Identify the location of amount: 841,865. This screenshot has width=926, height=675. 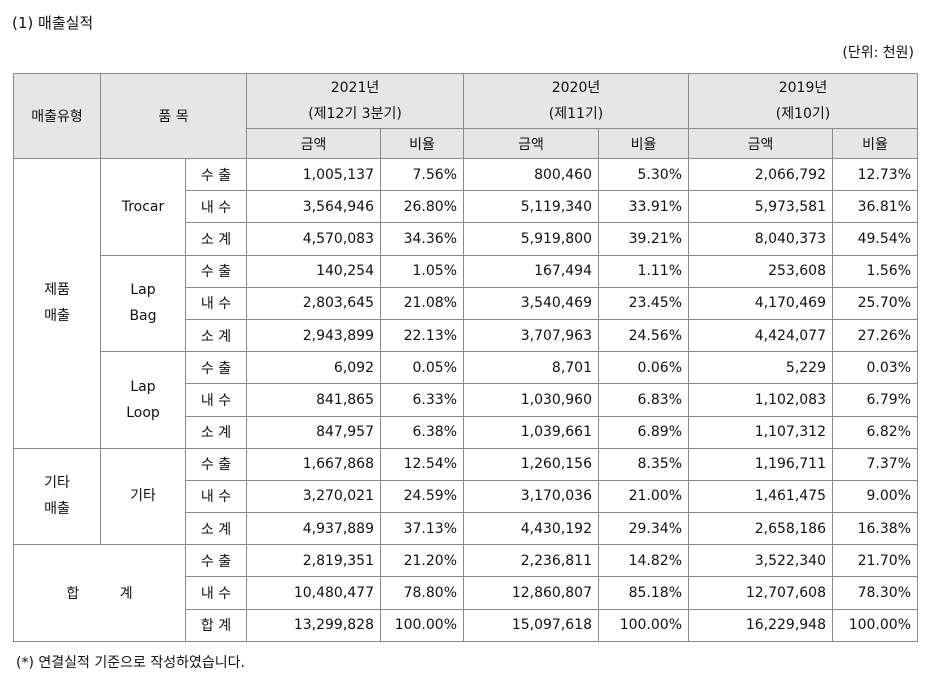
(313, 400).